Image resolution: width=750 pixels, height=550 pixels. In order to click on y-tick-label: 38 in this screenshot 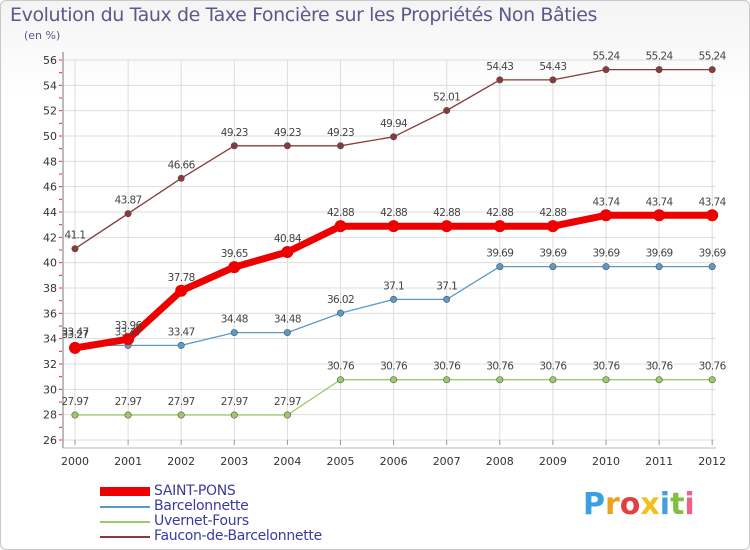, I will do `click(50, 288)`.